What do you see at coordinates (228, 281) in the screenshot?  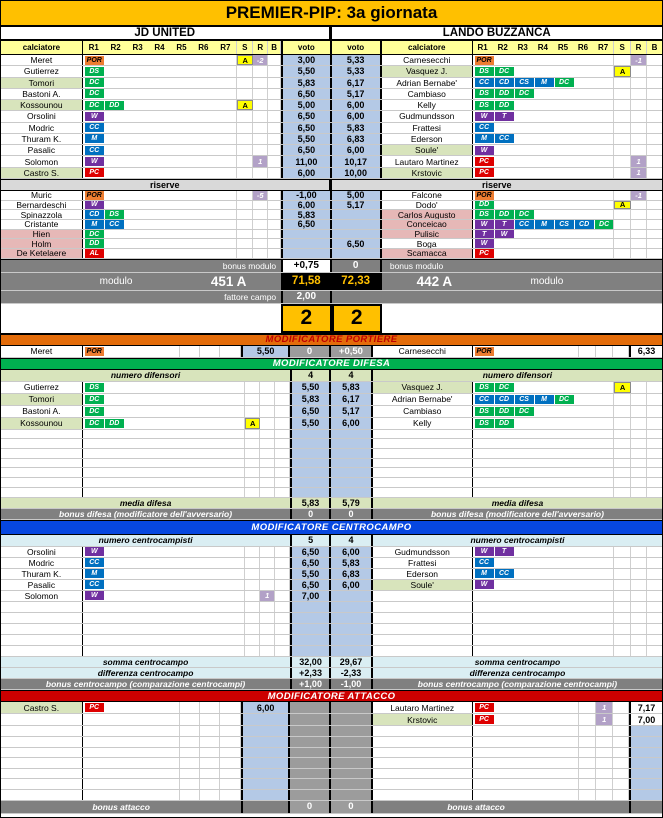 I see `modulo-value-home: 451 A` at bounding box center [228, 281].